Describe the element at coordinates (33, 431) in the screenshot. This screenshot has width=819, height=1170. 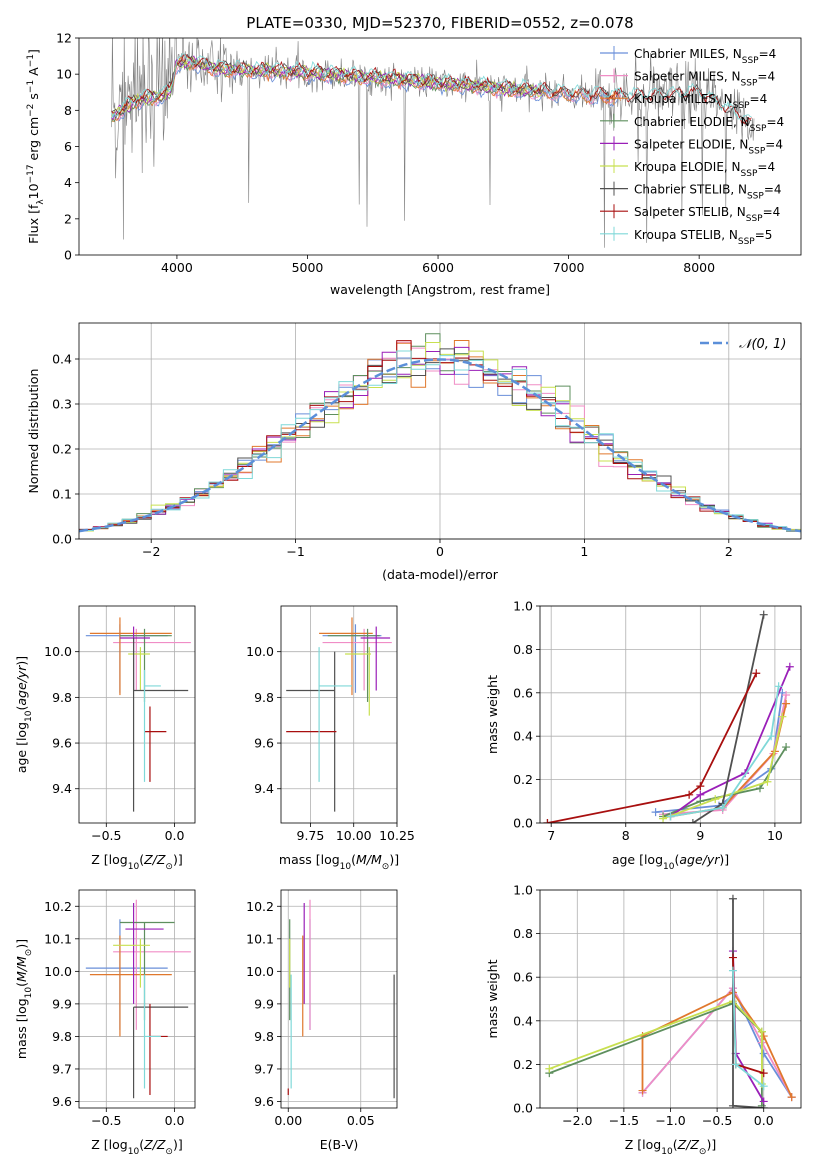
I see `y-axis-label: Normed distribution` at that location.